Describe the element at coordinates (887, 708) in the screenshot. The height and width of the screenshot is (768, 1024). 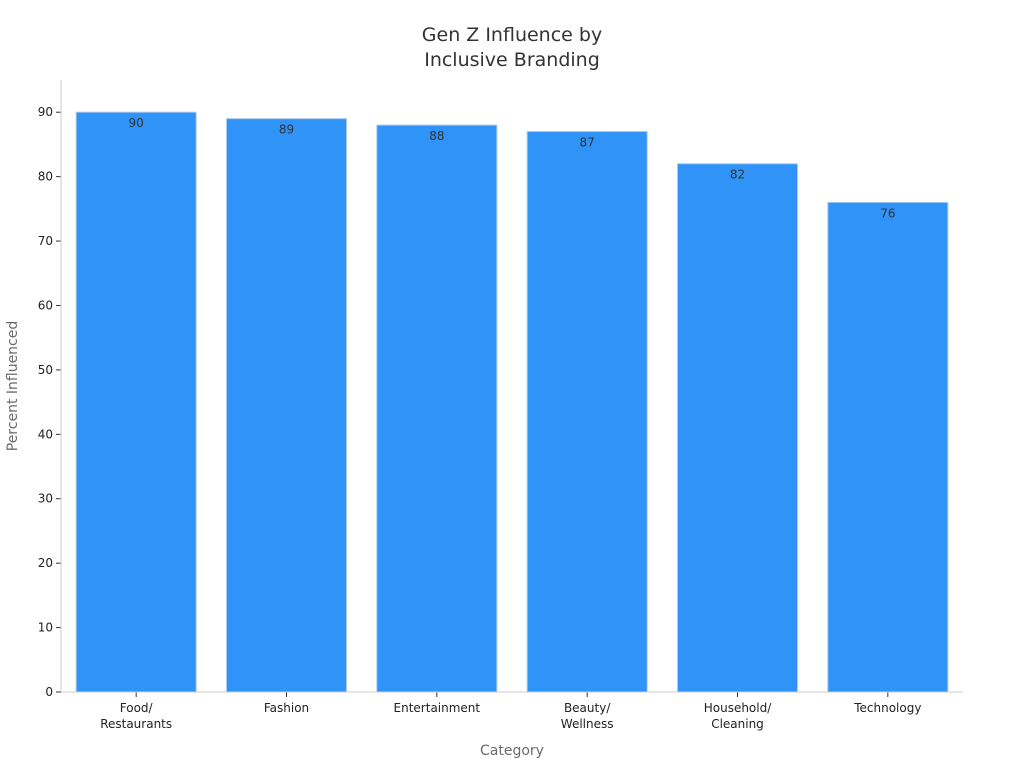
I see `x-tick-label-5-0: Technology` at that location.